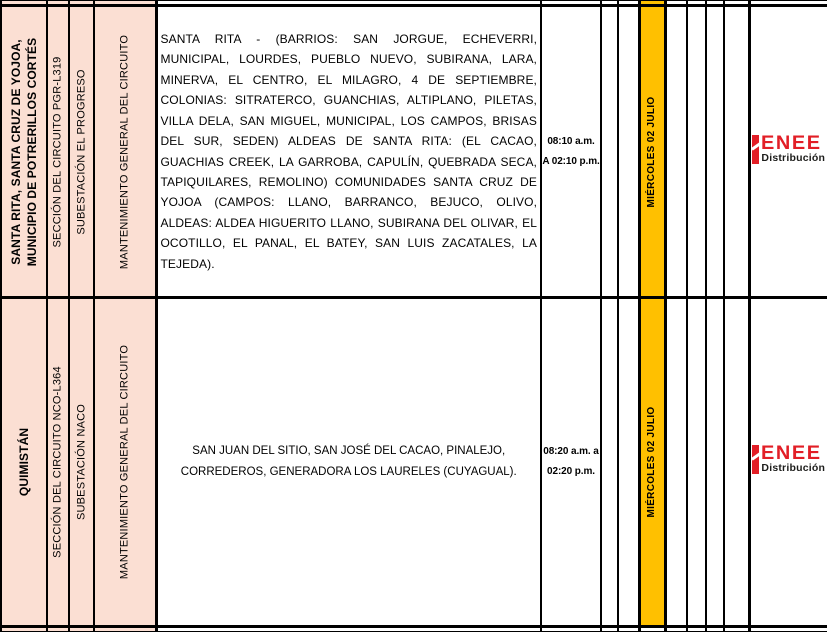 The image size is (827, 637). I want to click on partial-row-bottom, so click(413, 629).